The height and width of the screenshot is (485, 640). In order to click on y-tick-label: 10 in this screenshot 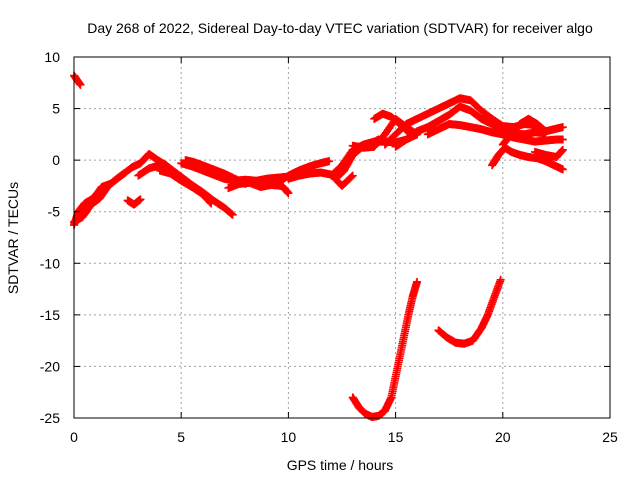, I will do `click(52, 57)`.